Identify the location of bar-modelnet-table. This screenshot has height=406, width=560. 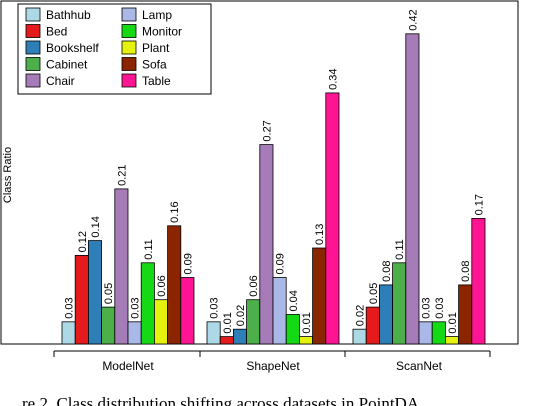
(187, 311).